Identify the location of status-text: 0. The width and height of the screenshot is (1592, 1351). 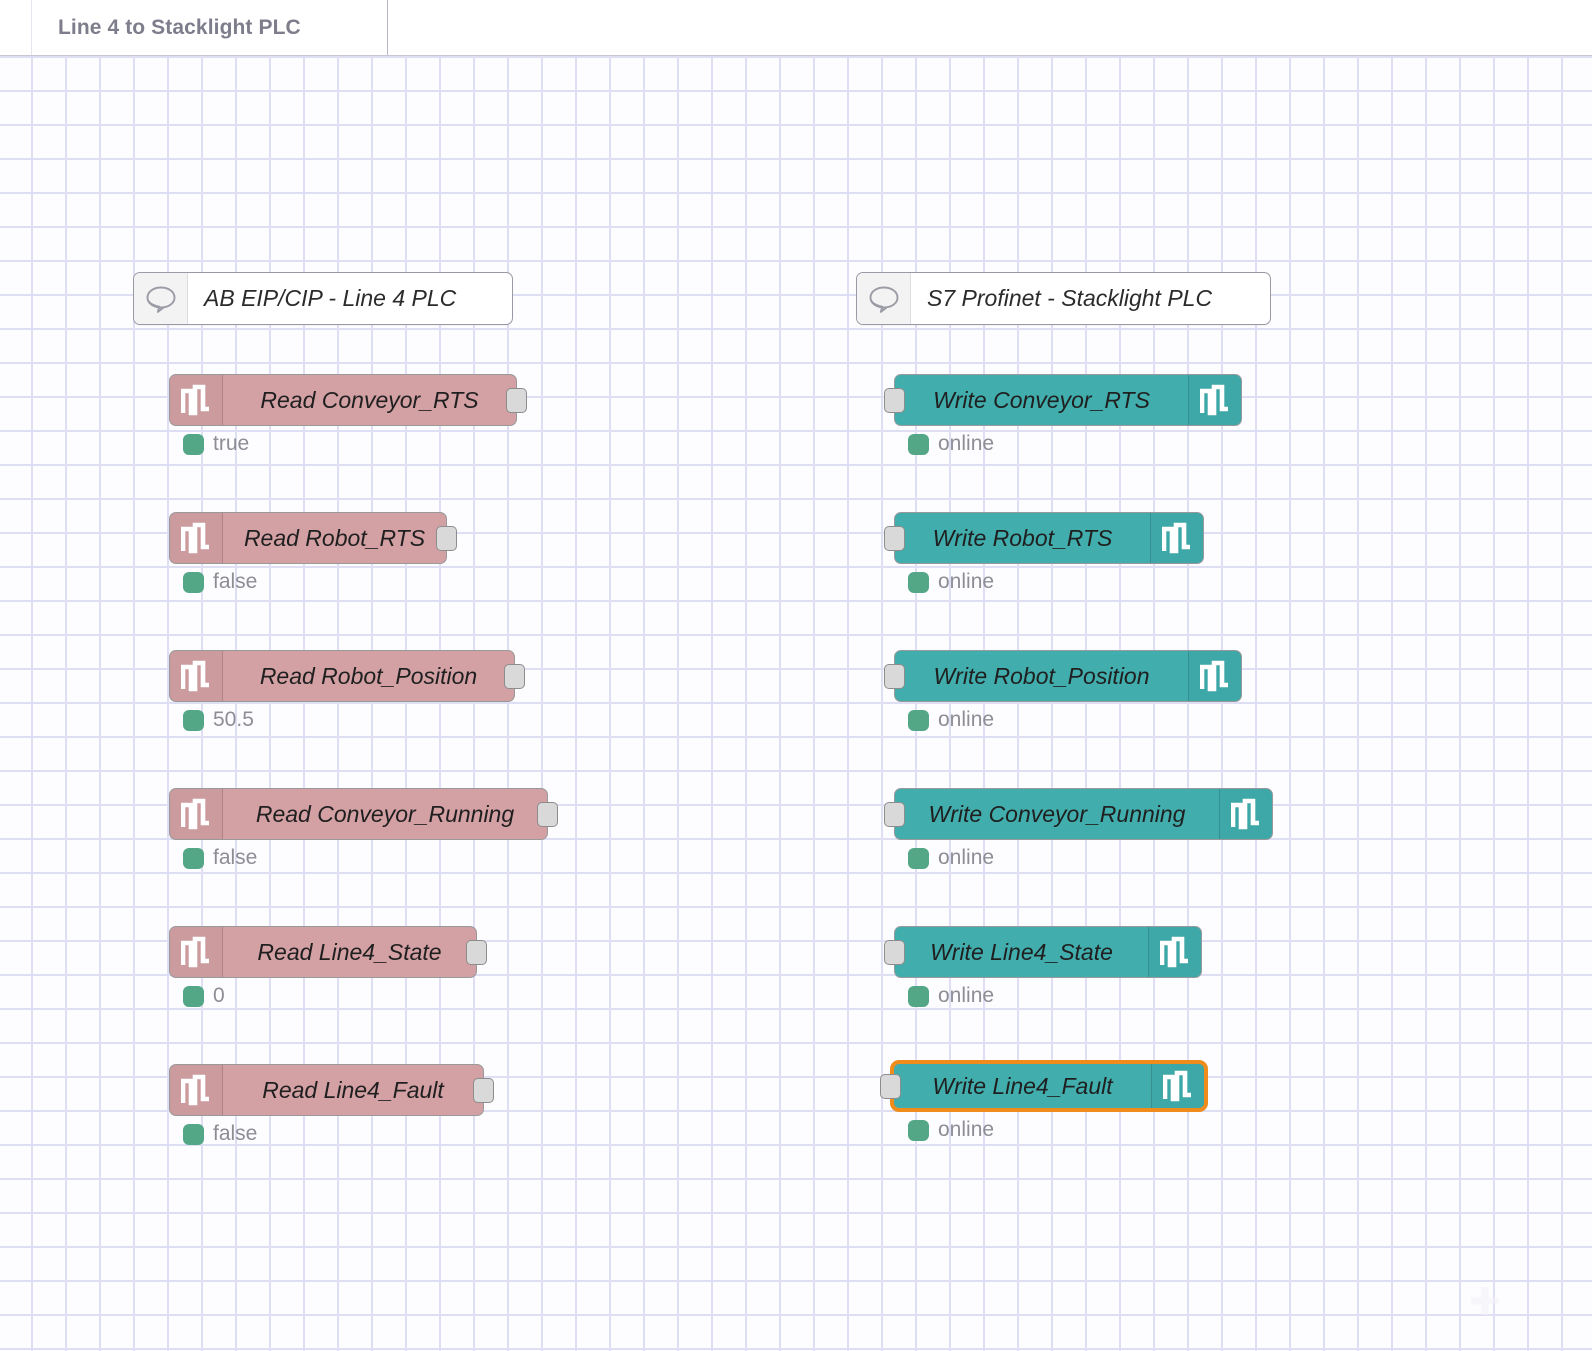
(219, 995).